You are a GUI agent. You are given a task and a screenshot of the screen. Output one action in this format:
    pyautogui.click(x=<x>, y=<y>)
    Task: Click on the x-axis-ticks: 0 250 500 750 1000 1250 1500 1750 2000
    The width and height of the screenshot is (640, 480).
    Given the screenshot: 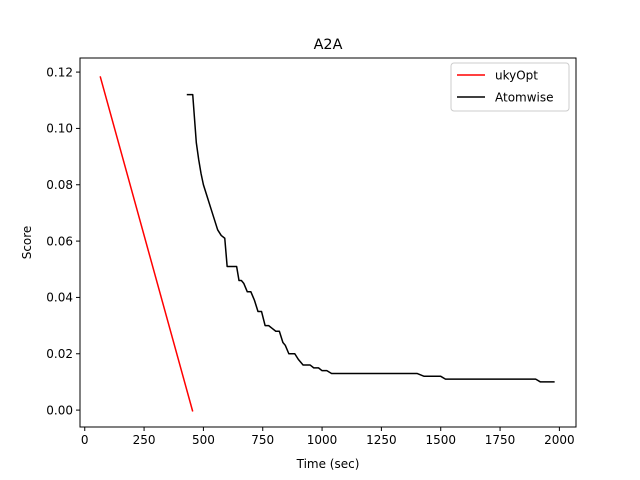 What is the action you would take?
    pyautogui.click(x=328, y=437)
    